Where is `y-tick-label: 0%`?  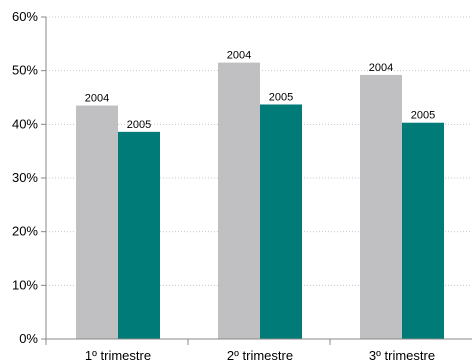
y-tick-label: 0% is located at coordinates (28, 338).